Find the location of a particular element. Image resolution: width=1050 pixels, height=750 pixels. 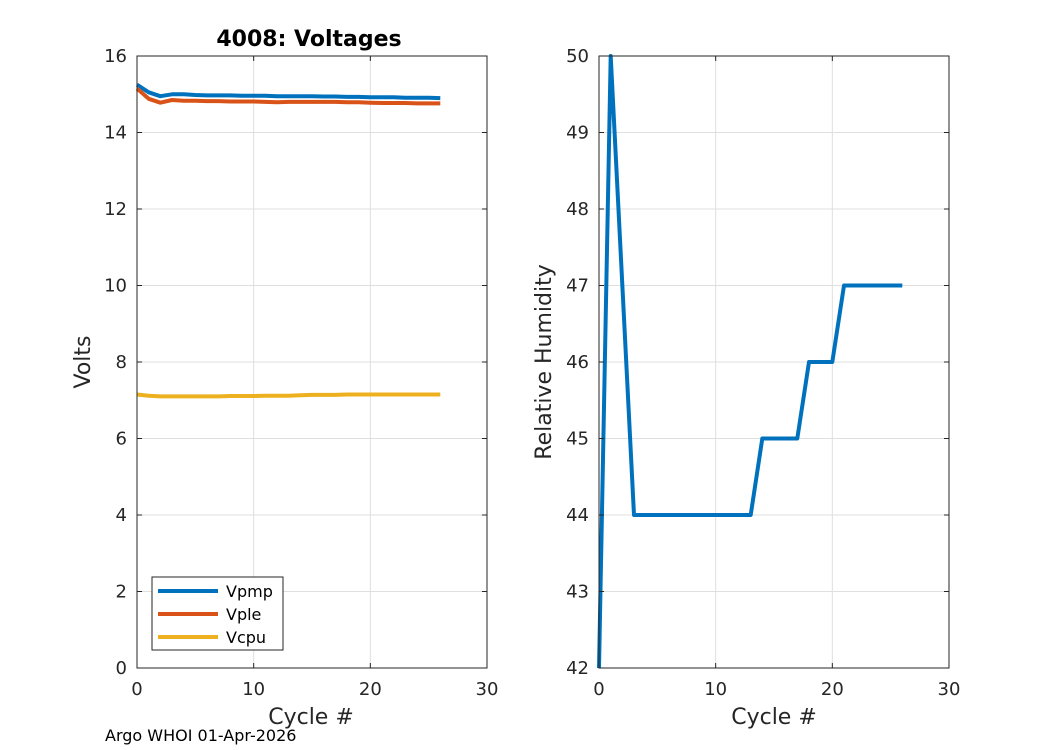

y-tick-label: 46 is located at coordinates (577, 362).